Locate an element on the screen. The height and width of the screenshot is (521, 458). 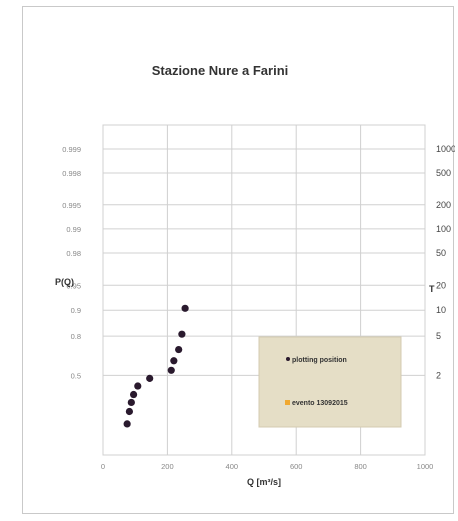
y-tick-0.995: 0.995 is located at coordinates (71, 205).